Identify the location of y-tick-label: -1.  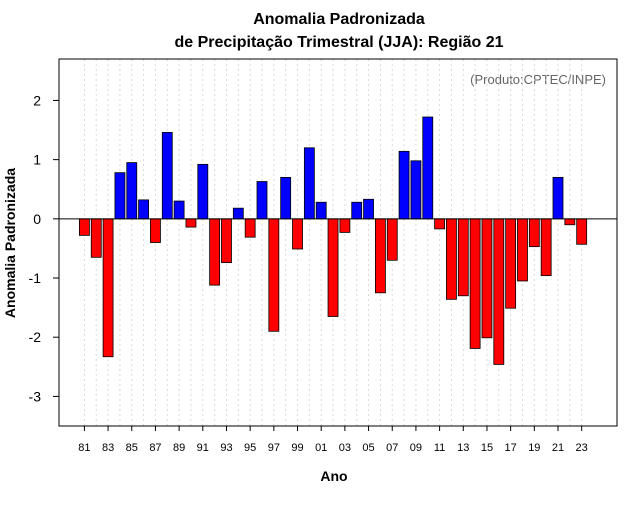
(35, 278).